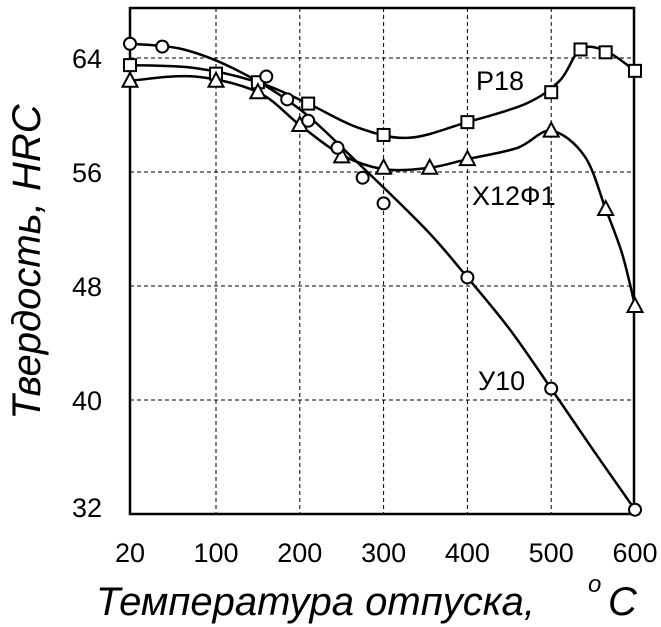 Image resolution: width=661 pixels, height=627 pixels. What do you see at coordinates (87, 508) in the screenshot?
I see `y-tick-label: 32` at bounding box center [87, 508].